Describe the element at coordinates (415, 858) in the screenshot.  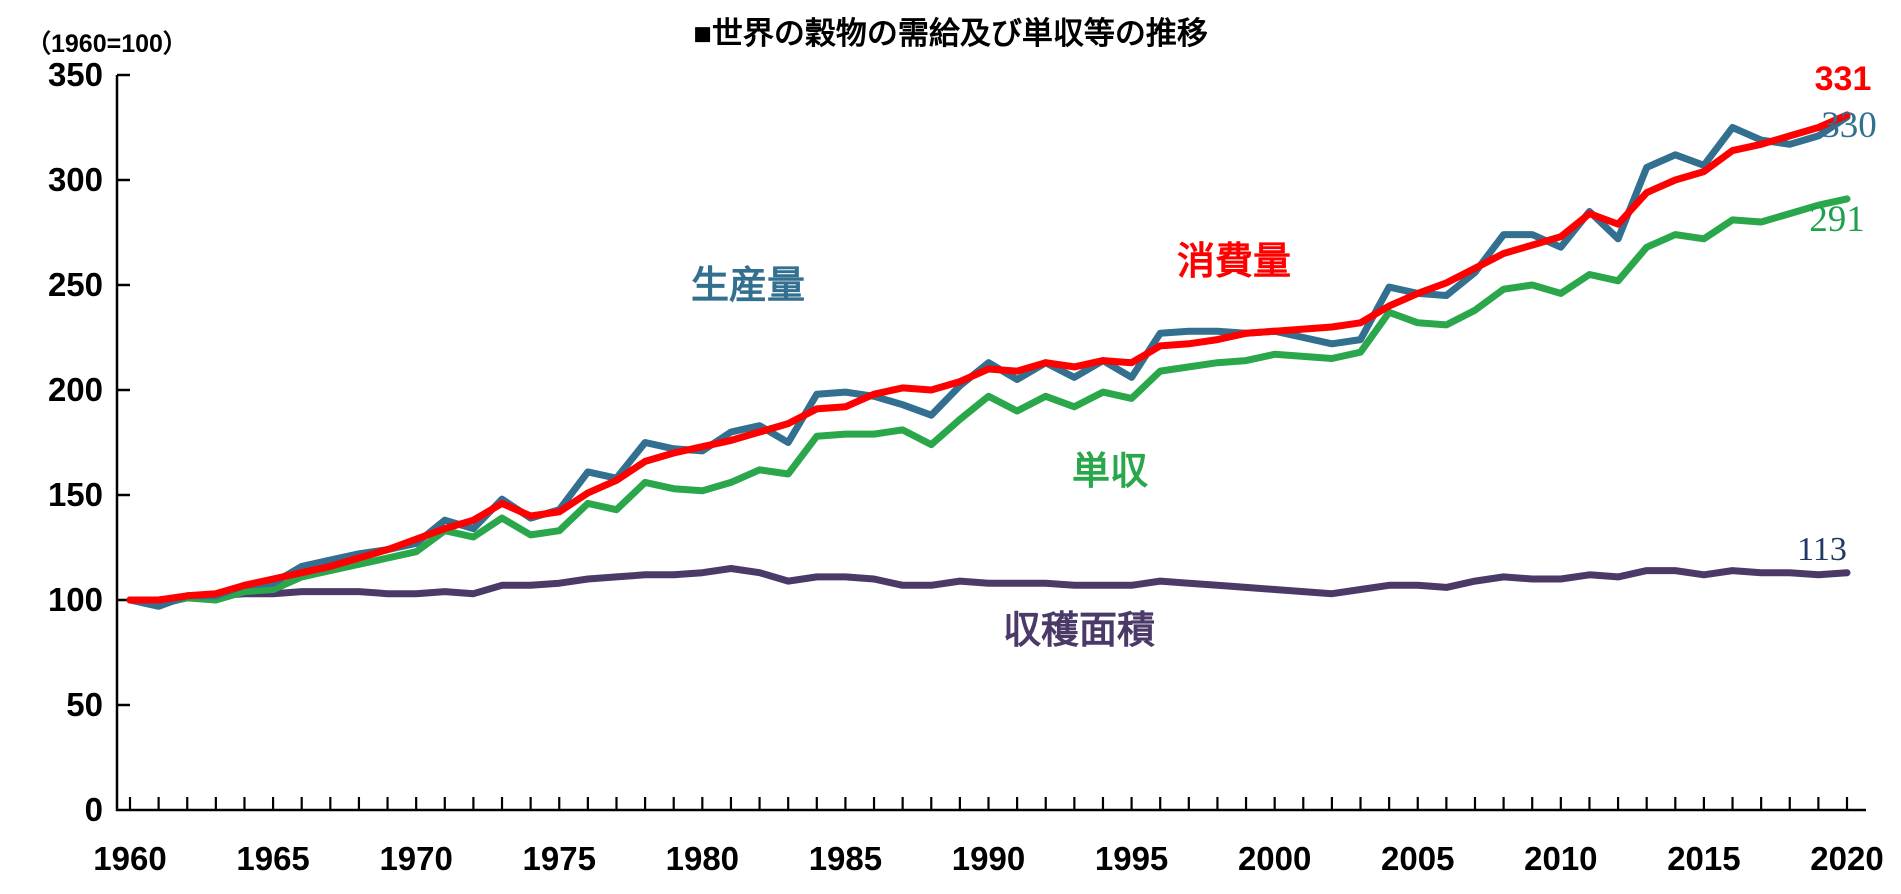
I see `x-tick-label: 1970` at that location.